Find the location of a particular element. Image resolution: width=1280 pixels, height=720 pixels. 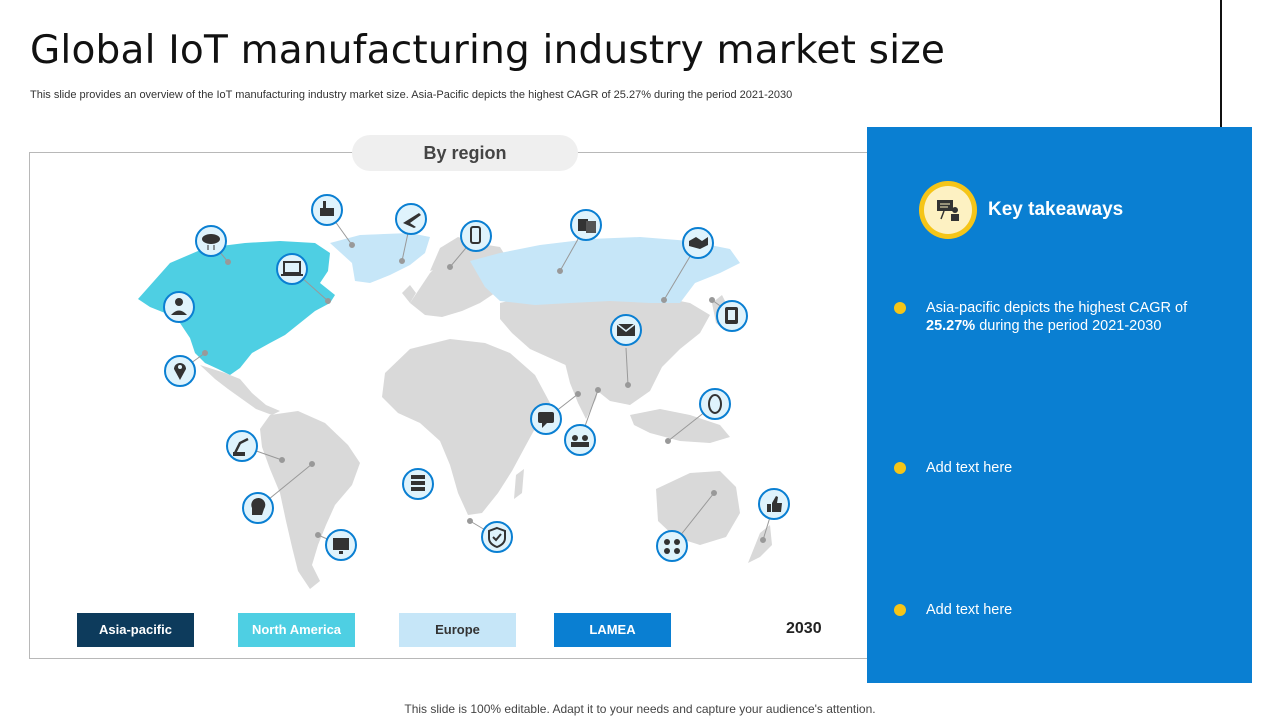

uk-shape is located at coordinates (409, 294).